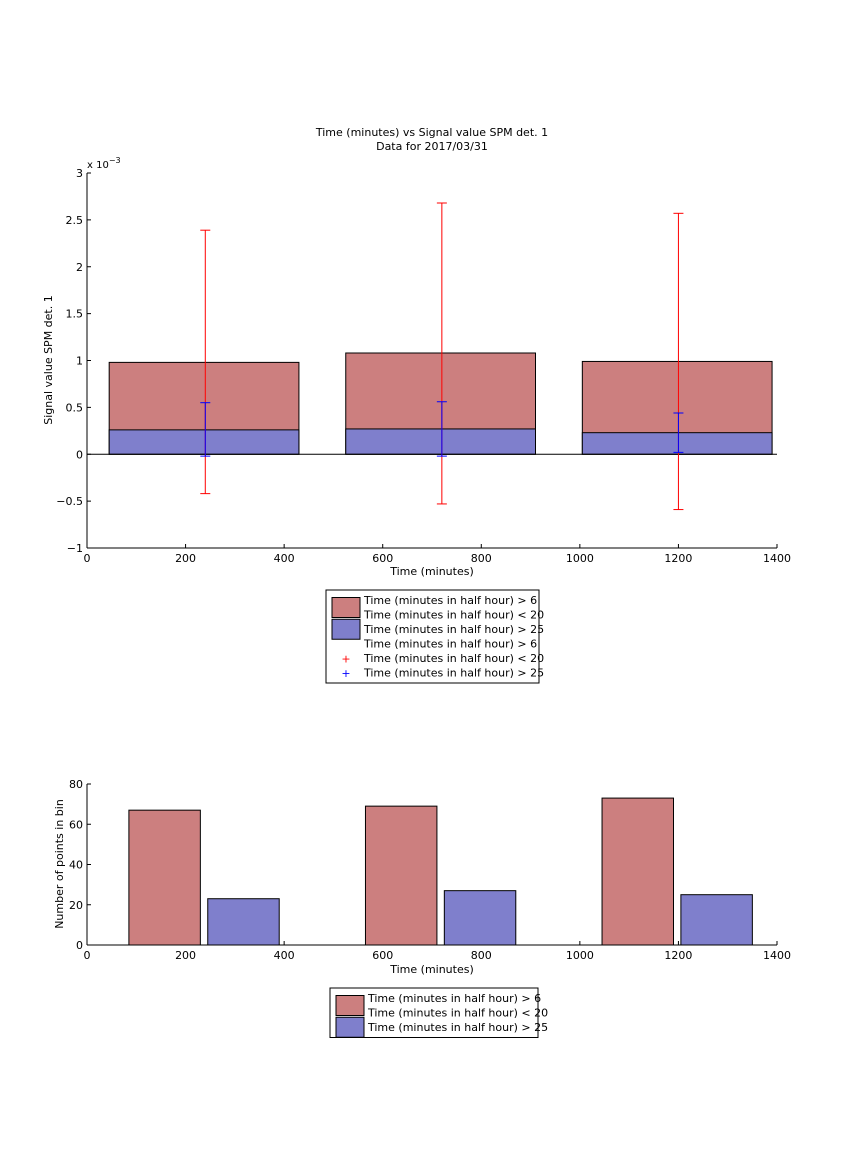 Image resolution: width=864 pixels, height=1152 pixels. Describe the element at coordinates (76, 784) in the screenshot. I see `y-tick-label: 80` at that location.